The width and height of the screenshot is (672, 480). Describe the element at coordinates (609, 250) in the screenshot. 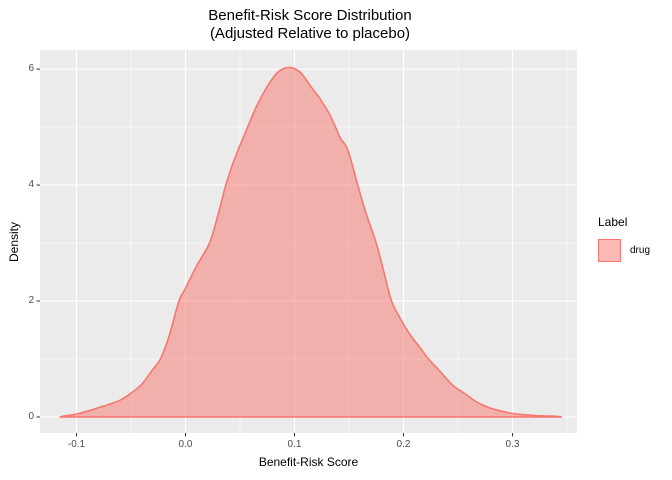

I see `drug-swatch-icon` at that location.